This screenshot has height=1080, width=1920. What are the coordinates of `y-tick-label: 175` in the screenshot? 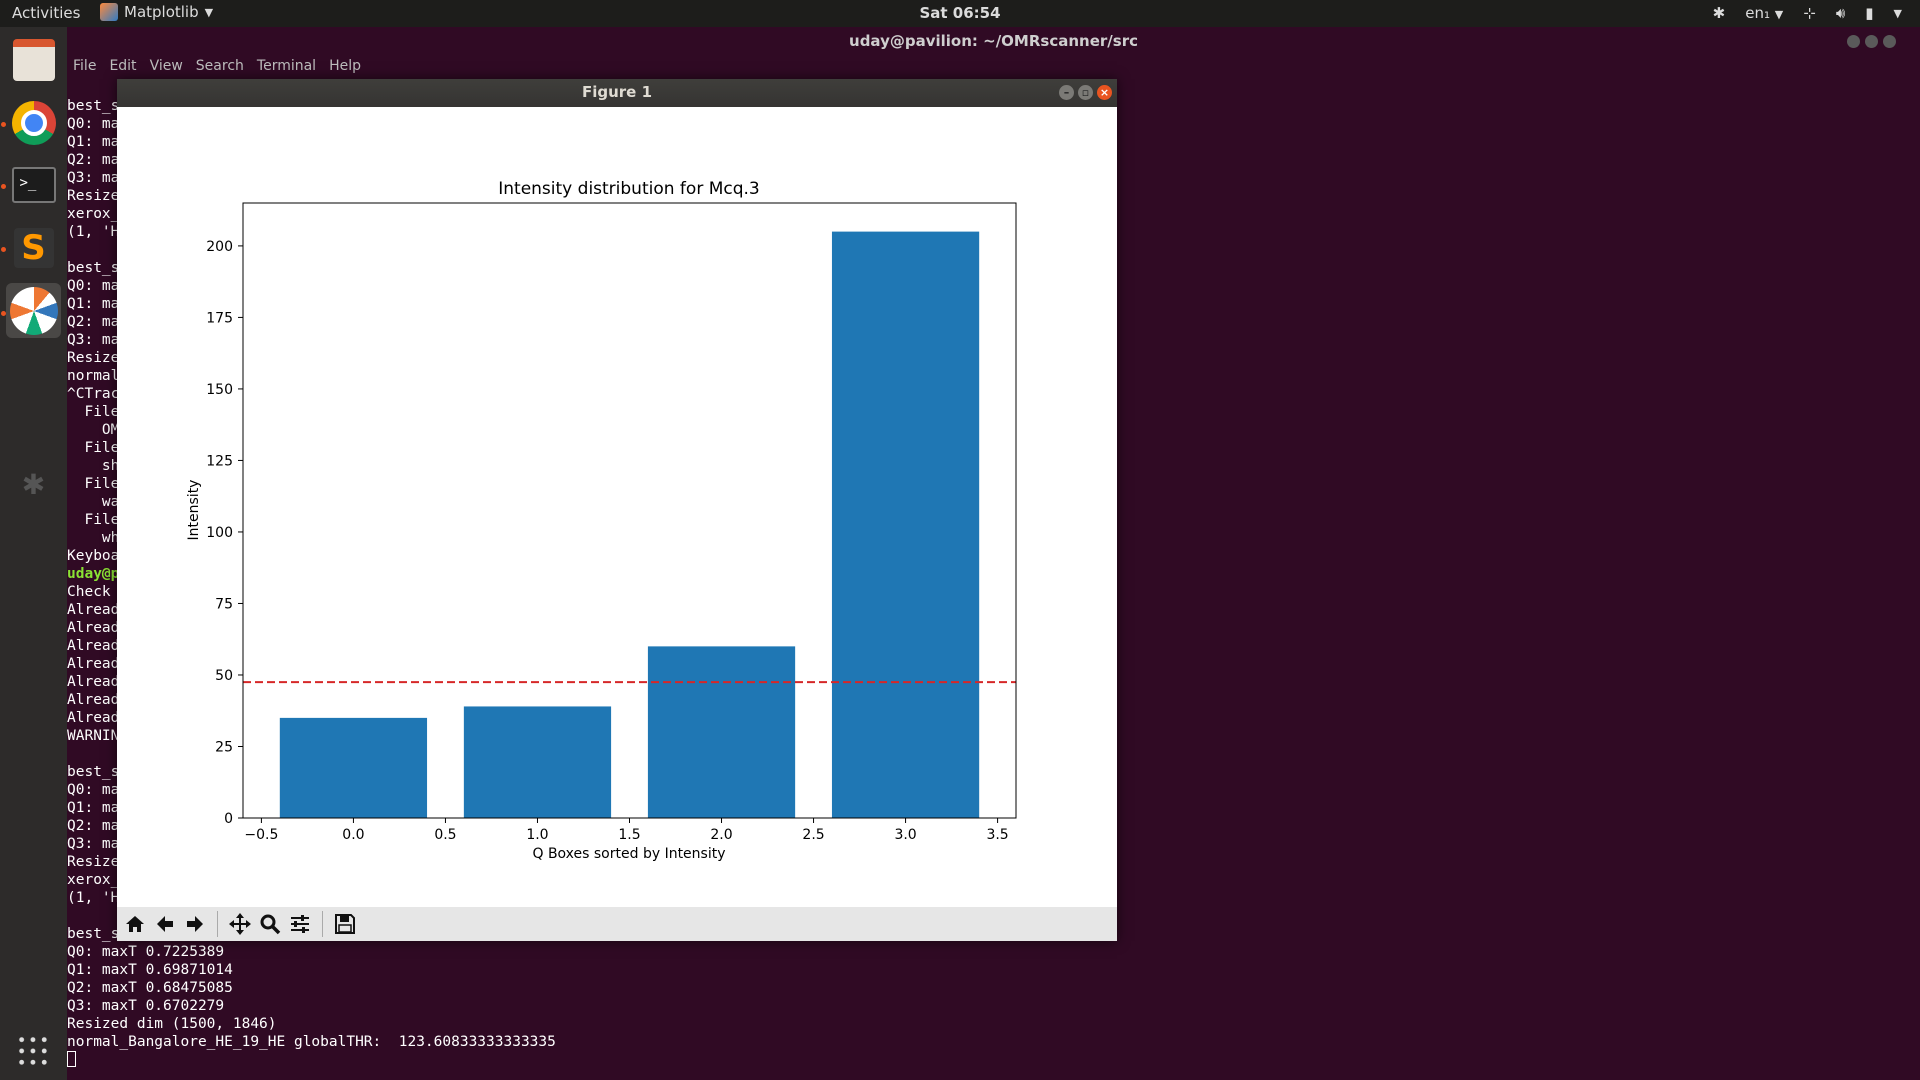 It's located at (219, 318).